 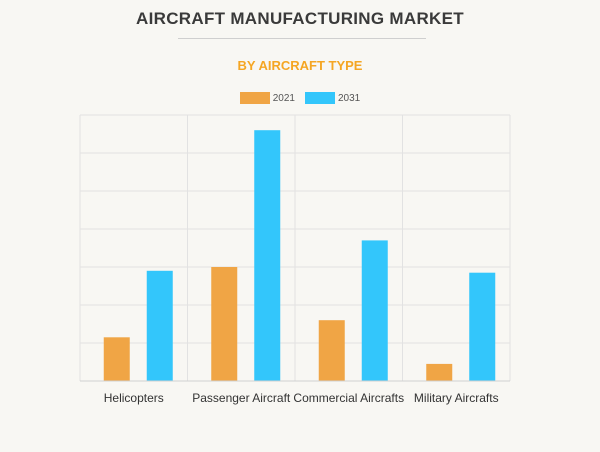 What do you see at coordinates (283, 98) in the screenshot?
I see `legend-label-2021: 2021` at bounding box center [283, 98].